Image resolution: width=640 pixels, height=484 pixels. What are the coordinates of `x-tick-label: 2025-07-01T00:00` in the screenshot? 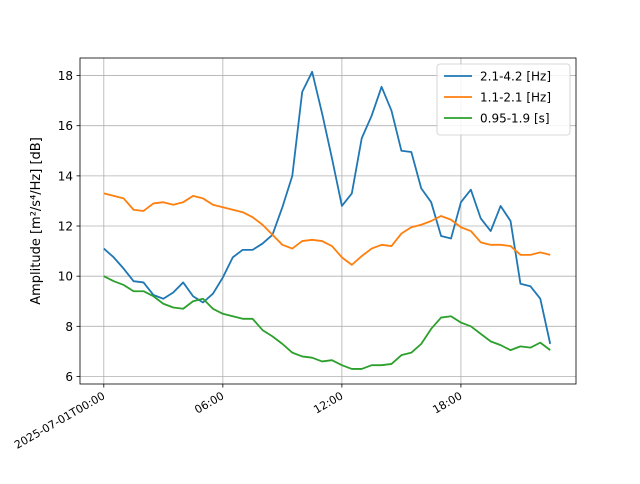 It's located at (59, 420).